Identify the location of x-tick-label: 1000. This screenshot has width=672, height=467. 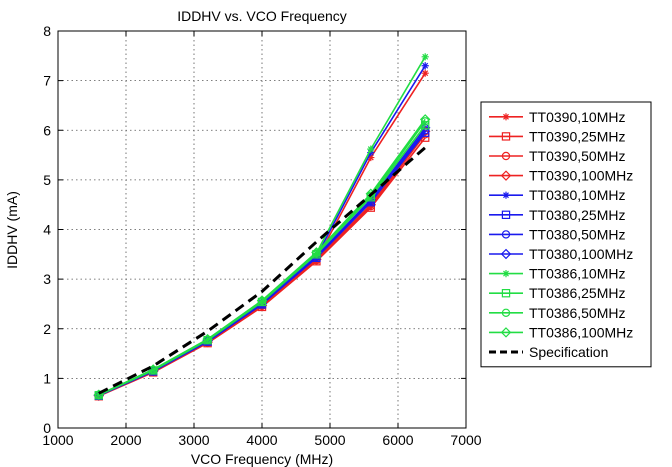
(57, 440).